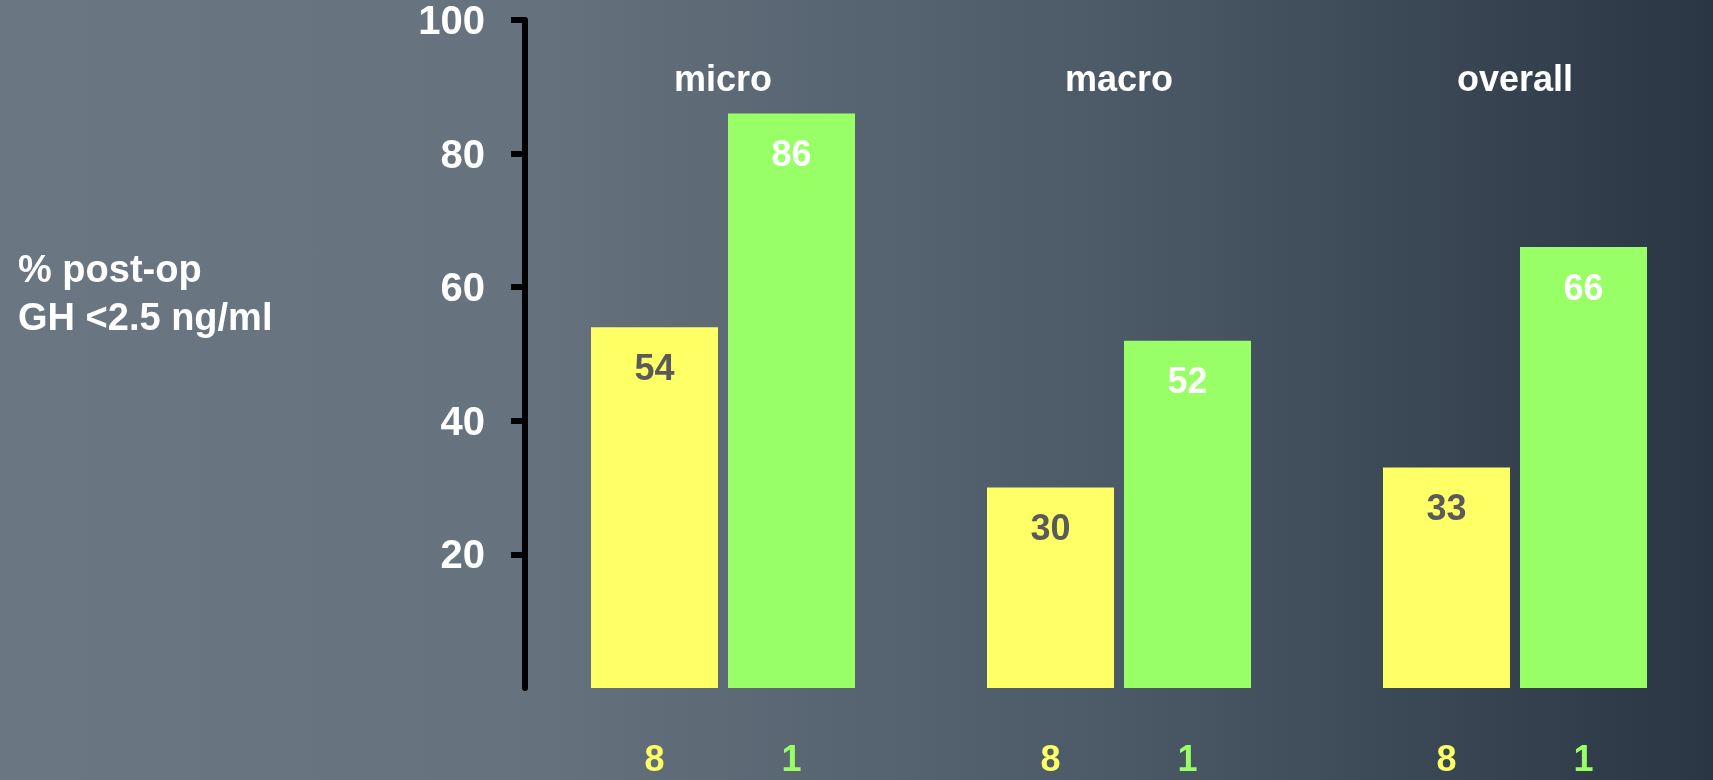 The width and height of the screenshot is (1713, 780). I want to click on series-label: 1, so click(791, 758).